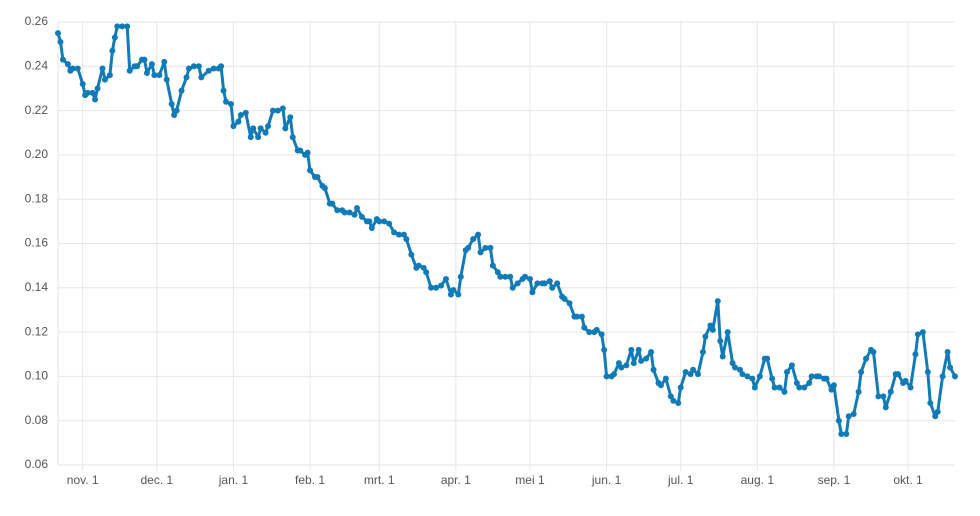 The image size is (980, 516). I want to click on x-tick-label: apr. 1, so click(456, 480).